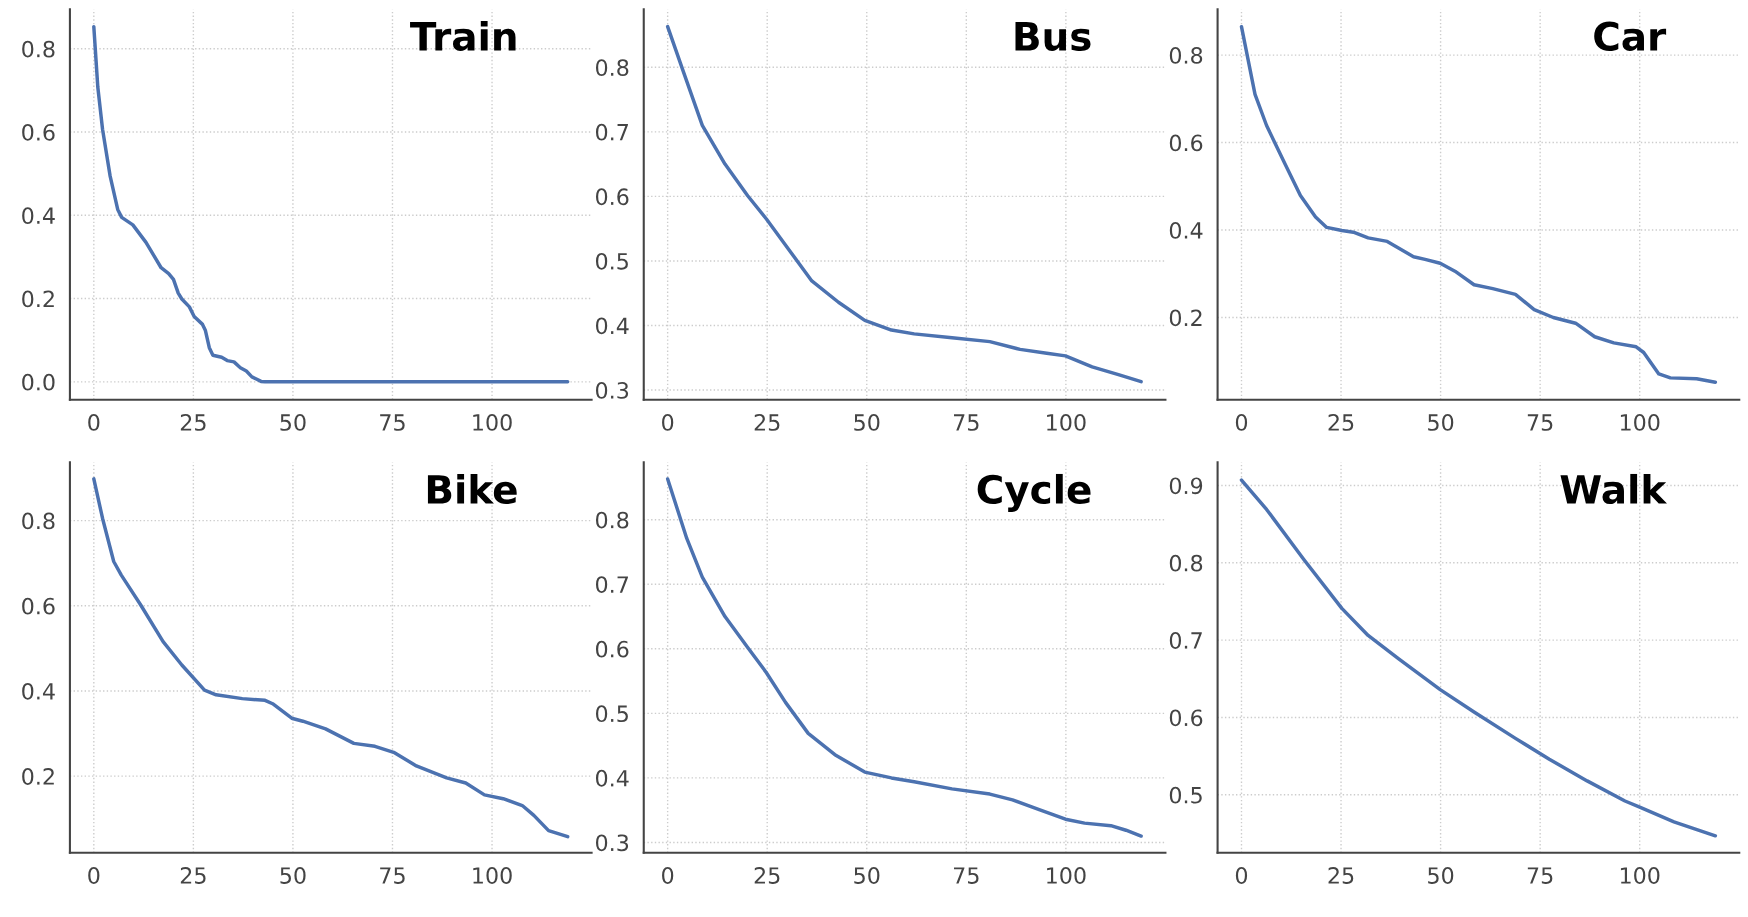 This screenshot has width=1748, height=917. What do you see at coordinates (1630, 36) in the screenshot?
I see `chart-title: Car` at bounding box center [1630, 36].